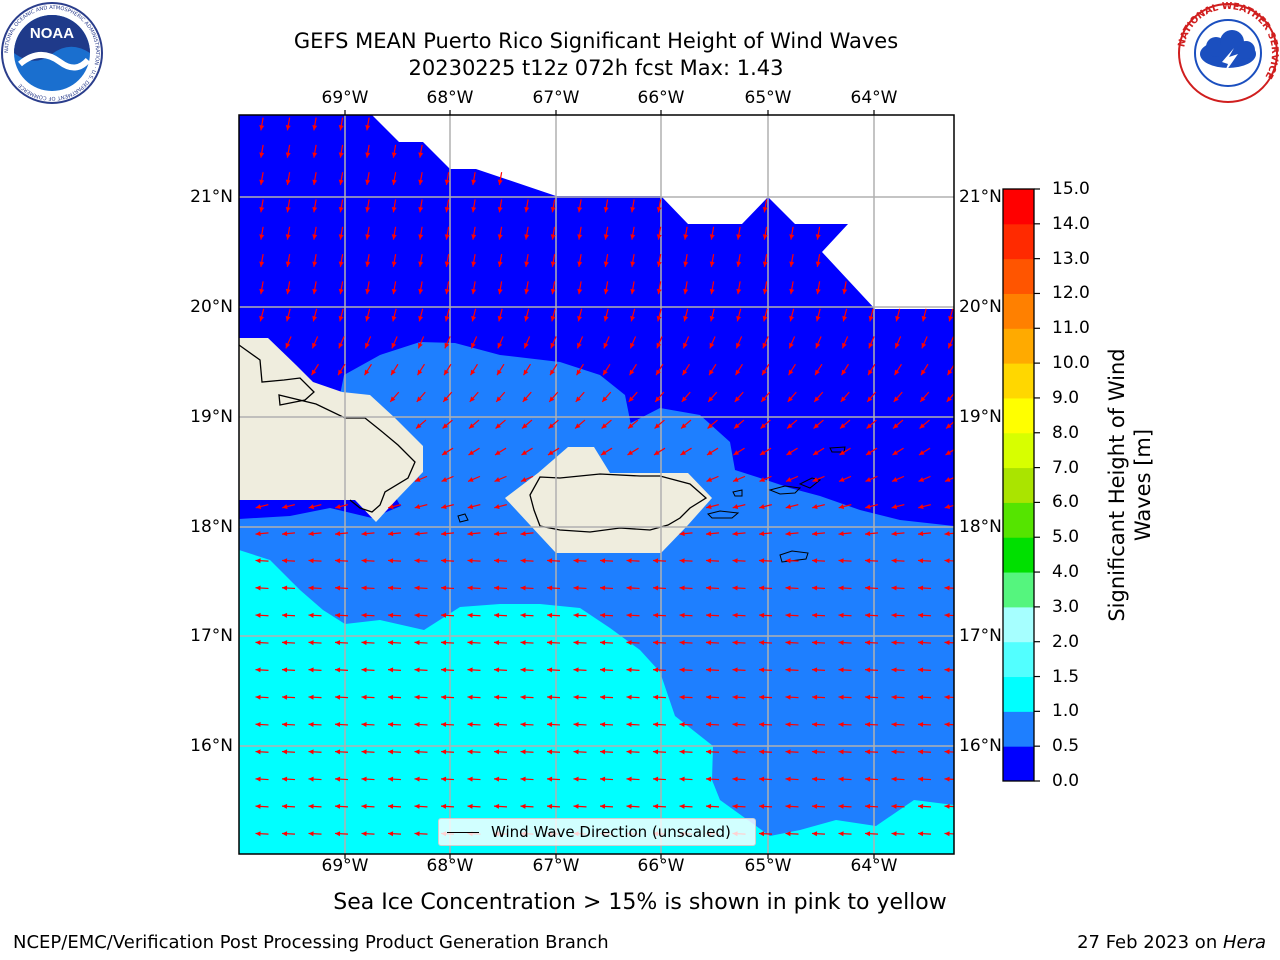 The width and height of the screenshot is (1280, 960). Describe the element at coordinates (556, 98) in the screenshot. I see `lon-tick-top: 67°W` at that location.